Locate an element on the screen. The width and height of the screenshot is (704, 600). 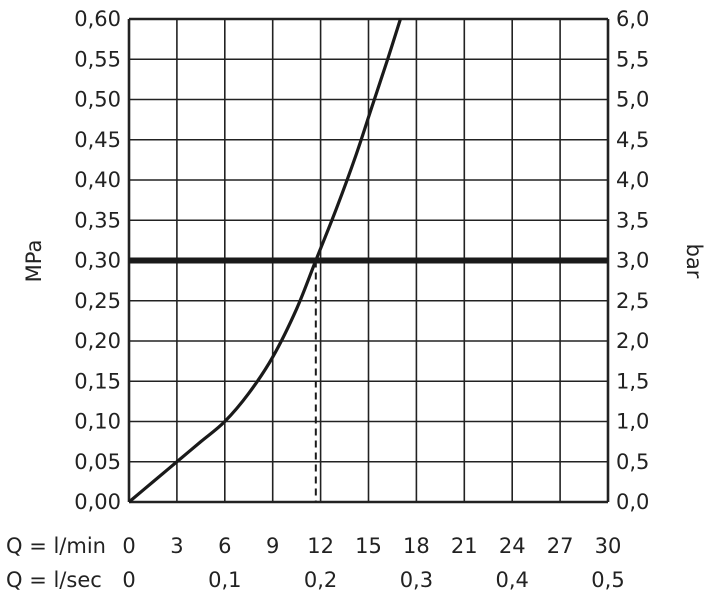
y-tick-left-9: 0,45 is located at coordinates (97, 140).